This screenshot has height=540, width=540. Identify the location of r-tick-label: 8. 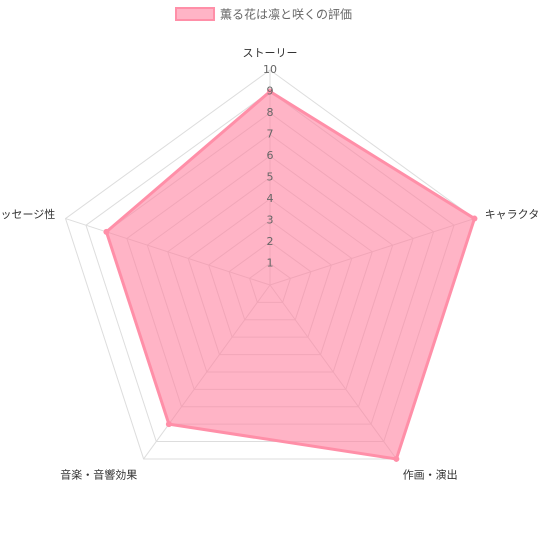
(270, 112).